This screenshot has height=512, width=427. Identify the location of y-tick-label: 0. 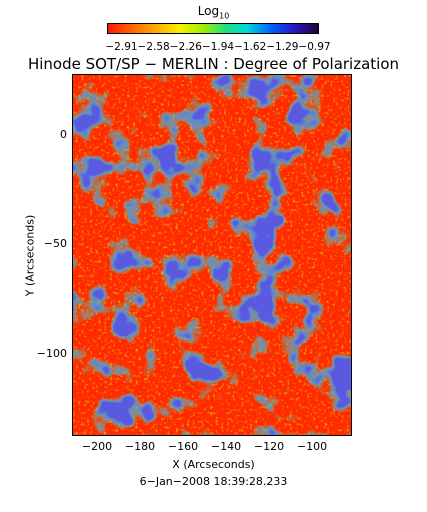
(63, 134).